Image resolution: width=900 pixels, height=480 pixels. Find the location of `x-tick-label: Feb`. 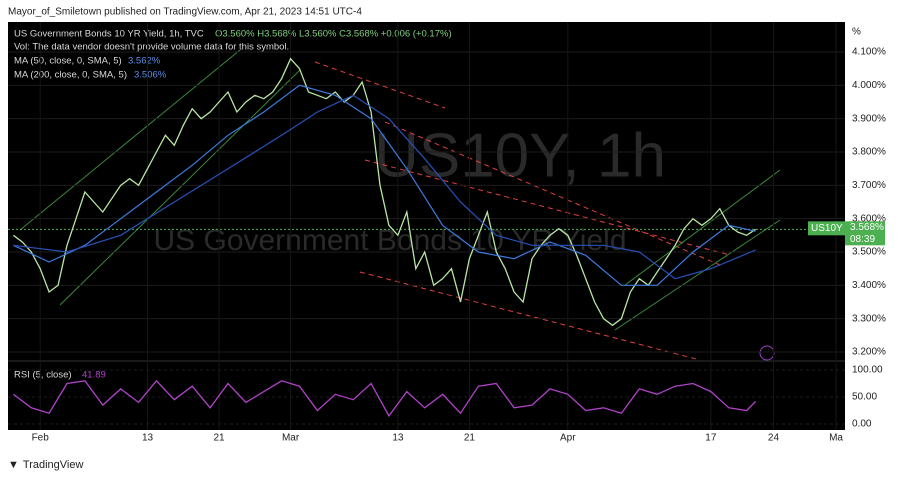

x-tick-label: Feb is located at coordinates (41, 438).